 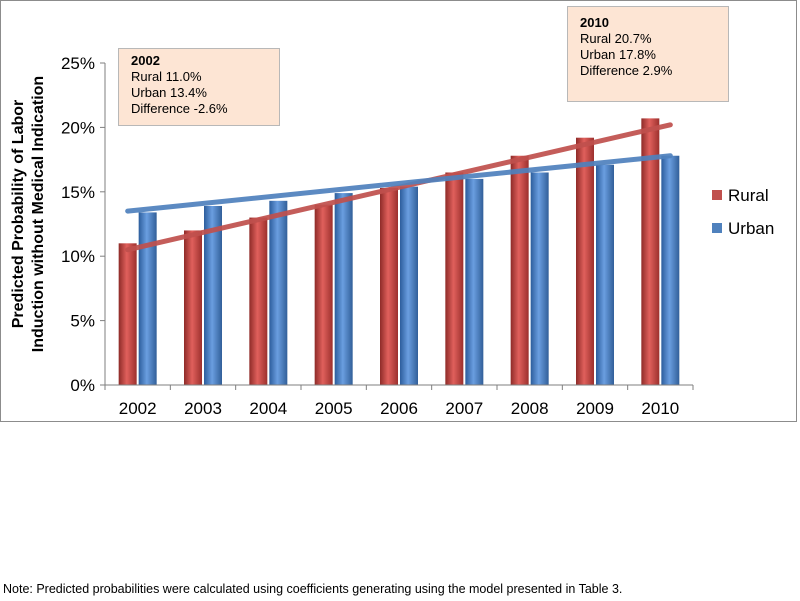 What do you see at coordinates (82, 385) in the screenshot?
I see `y-tick-label: 0%` at bounding box center [82, 385].